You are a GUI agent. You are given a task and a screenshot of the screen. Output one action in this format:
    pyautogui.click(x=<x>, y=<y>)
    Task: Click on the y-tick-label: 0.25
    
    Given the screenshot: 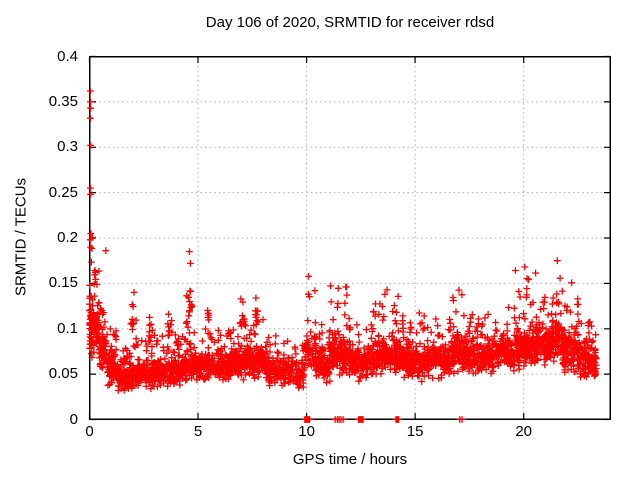 What is the action you would take?
    pyautogui.click(x=63, y=192)
    